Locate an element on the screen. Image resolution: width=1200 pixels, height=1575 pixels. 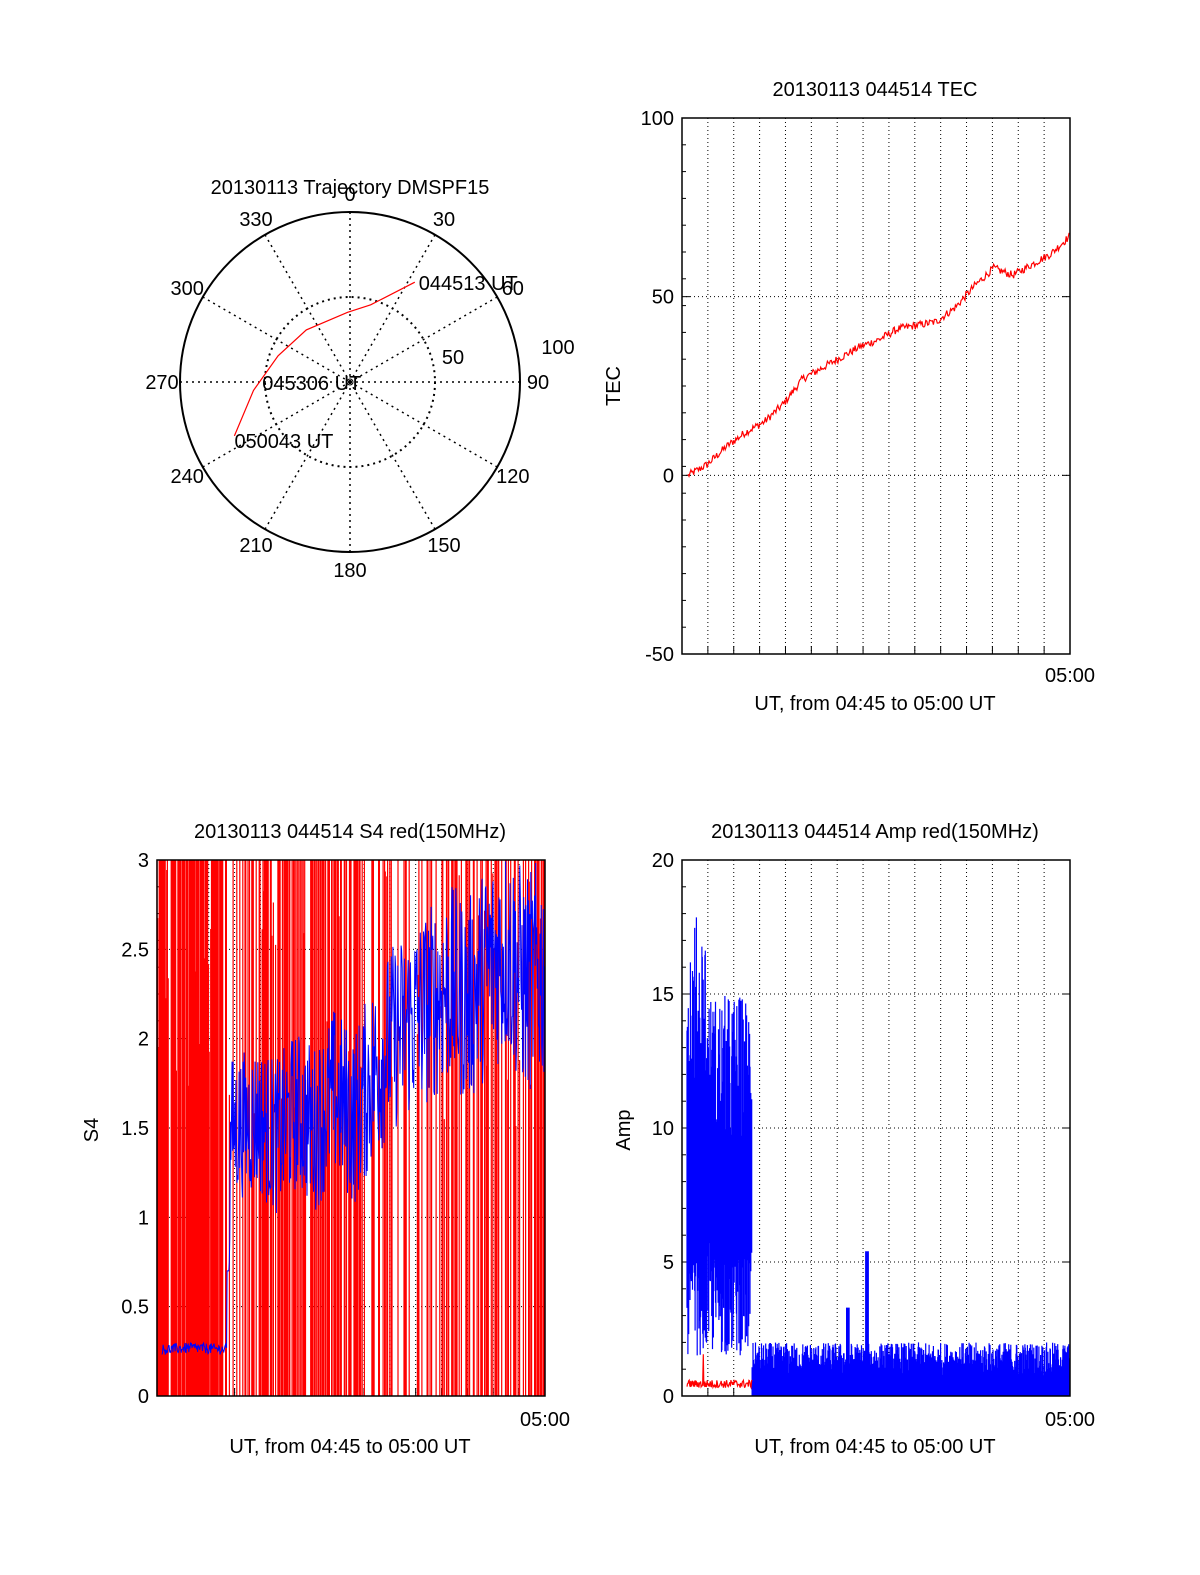
polar-annotation-end: 050043 UT is located at coordinates (283, 442).